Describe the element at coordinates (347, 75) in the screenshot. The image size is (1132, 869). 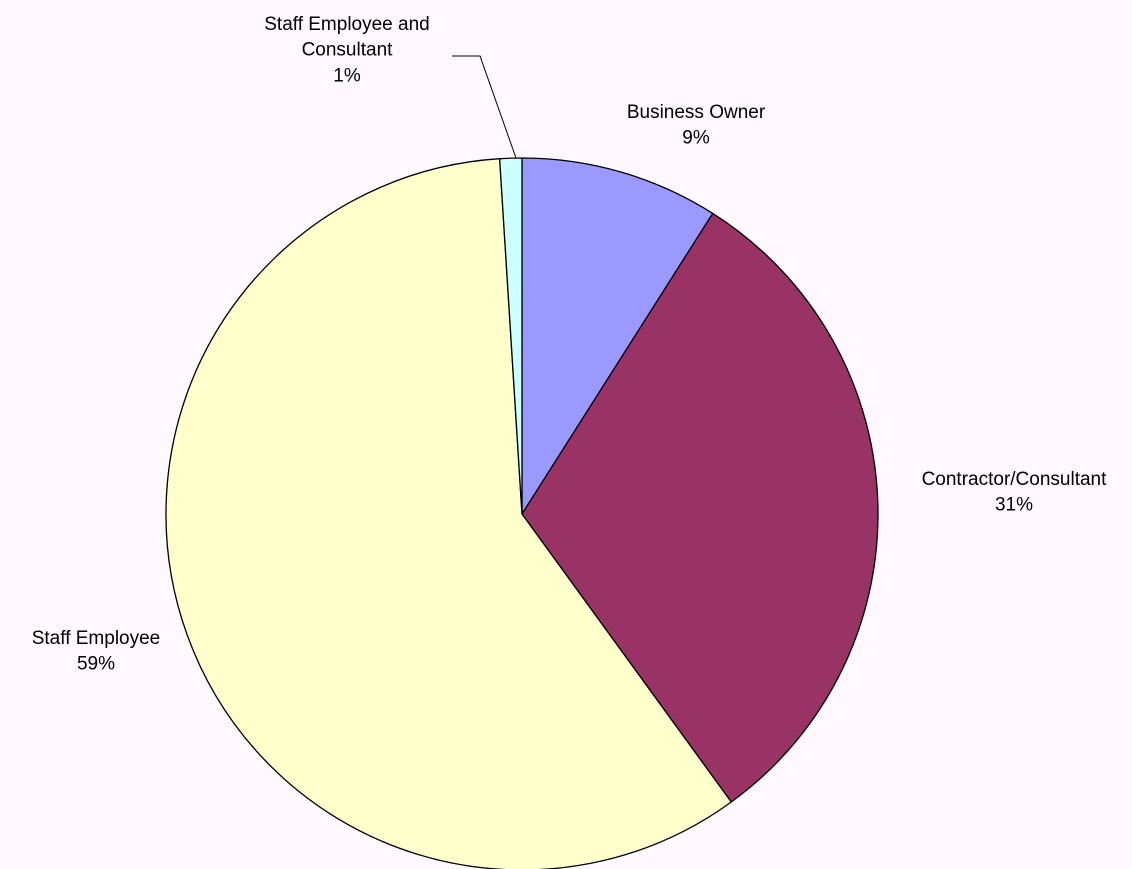
I see `slice-percent-text: 1%` at that location.